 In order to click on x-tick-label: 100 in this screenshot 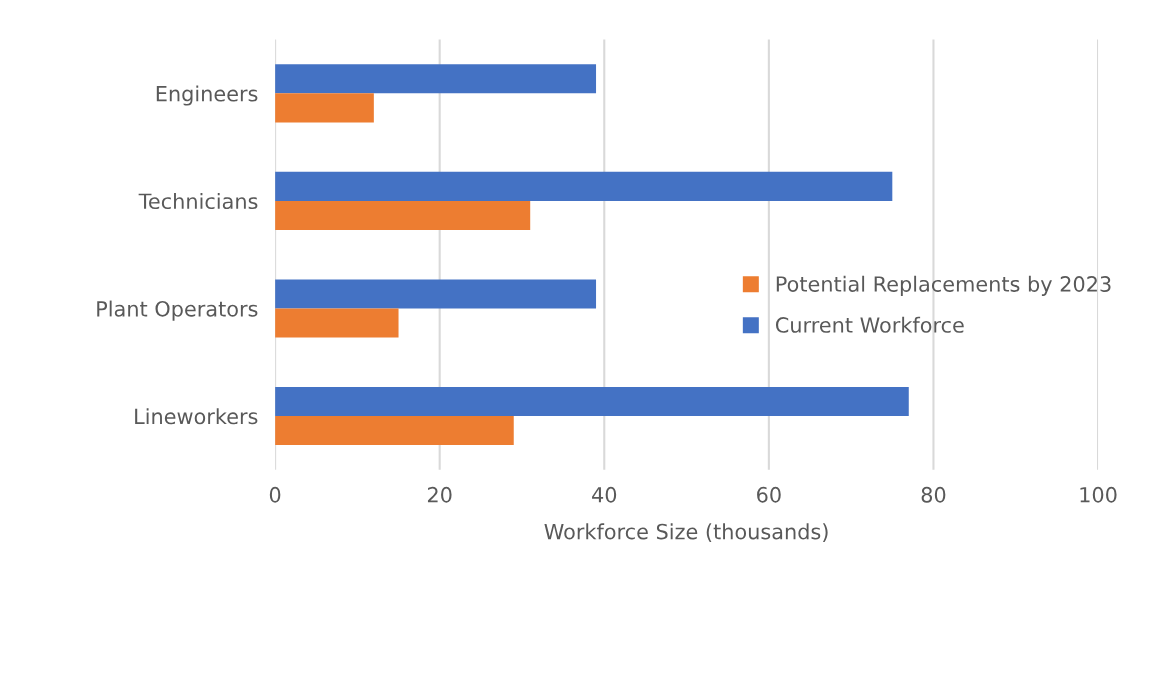, I will do `click(1098, 494)`.